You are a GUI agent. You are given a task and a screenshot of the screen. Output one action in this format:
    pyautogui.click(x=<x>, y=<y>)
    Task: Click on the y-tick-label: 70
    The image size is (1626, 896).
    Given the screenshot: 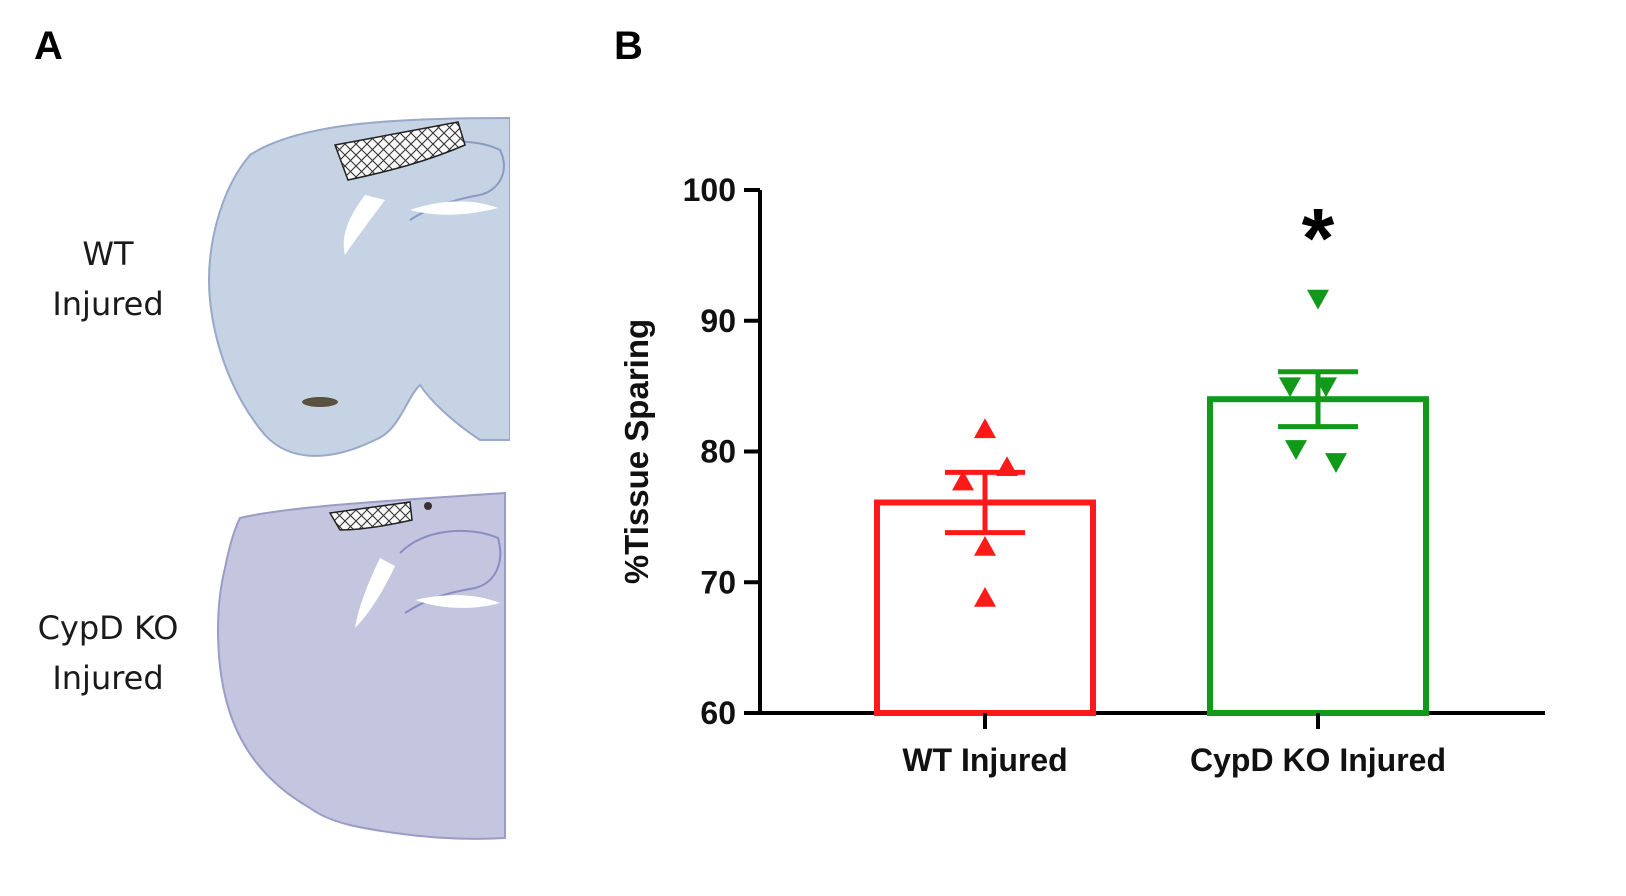 What is the action you would take?
    pyautogui.click(x=718, y=582)
    